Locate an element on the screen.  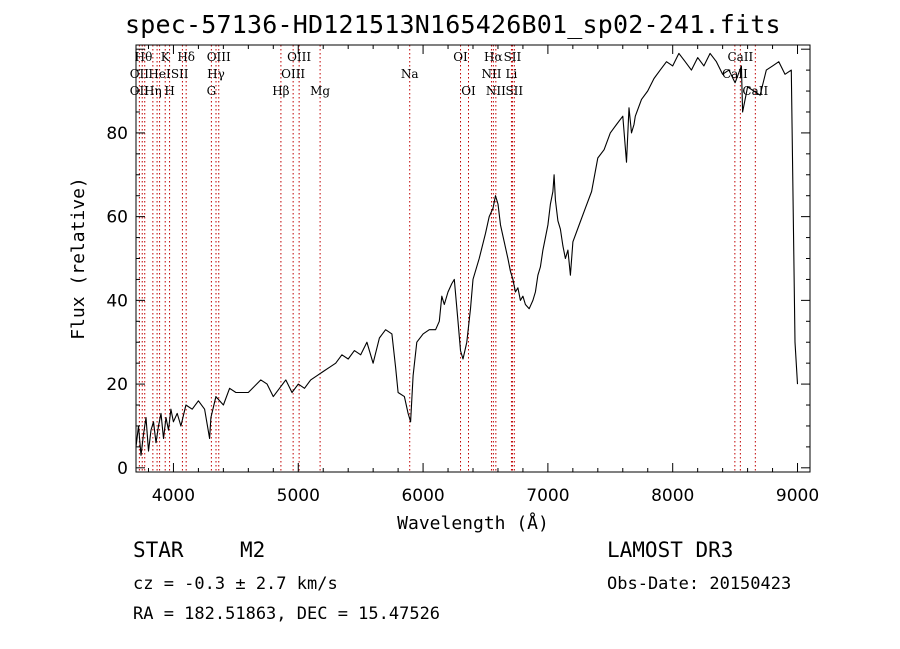
y-tick-label: 0 is located at coordinates (122, 469).